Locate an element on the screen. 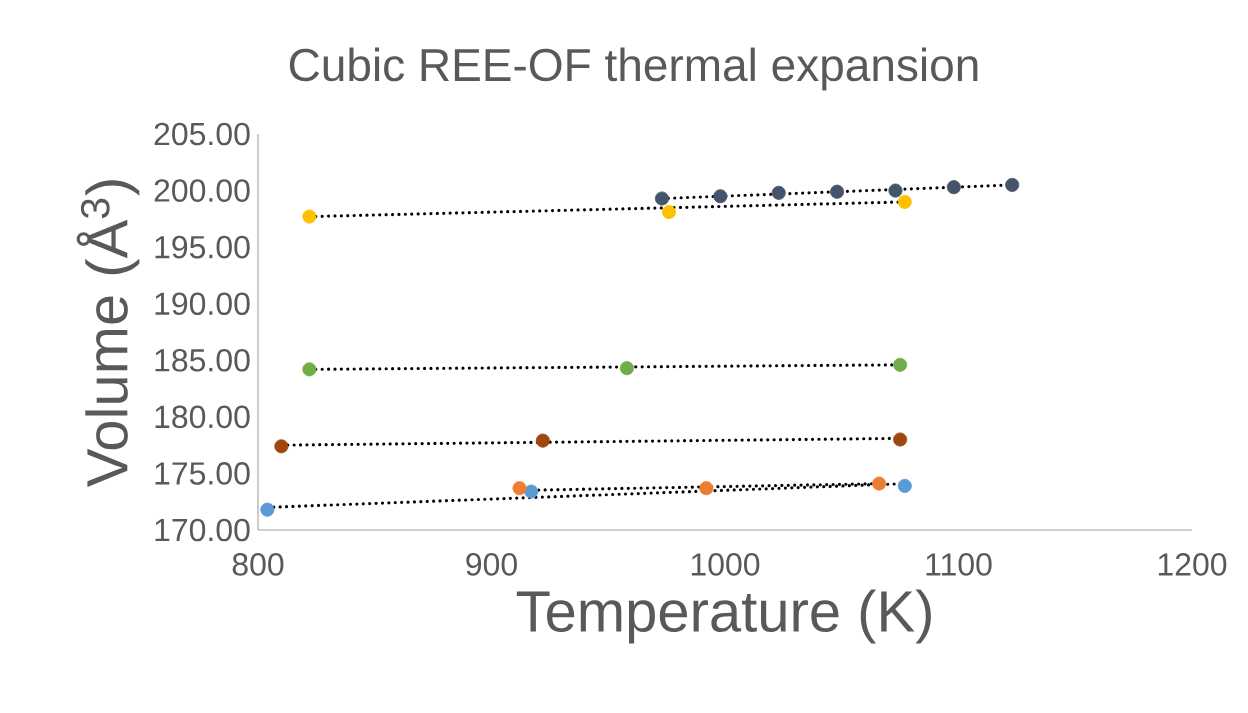 The height and width of the screenshot is (713, 1248). x-axis-title: Temperature (K) is located at coordinates (723, 616).